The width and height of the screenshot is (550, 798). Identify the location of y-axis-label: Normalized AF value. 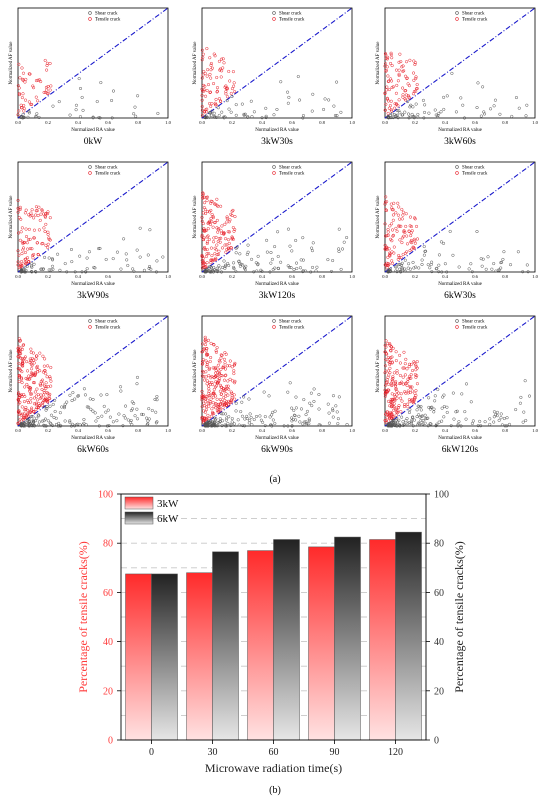
(378, 63).